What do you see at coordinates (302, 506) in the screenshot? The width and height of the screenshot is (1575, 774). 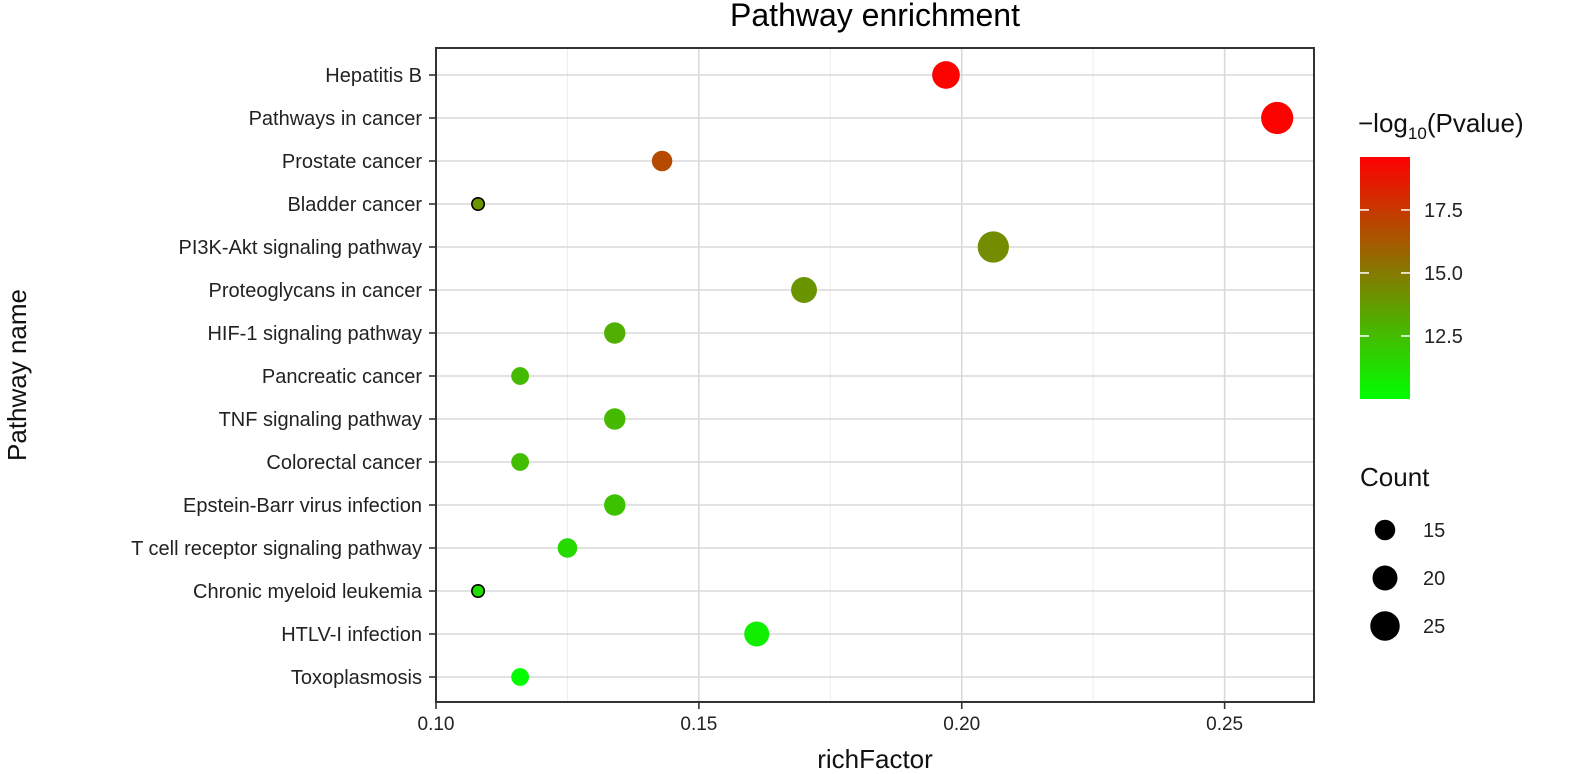 I see `y-tick-label: Epstein-Barr virus infection` at bounding box center [302, 506].